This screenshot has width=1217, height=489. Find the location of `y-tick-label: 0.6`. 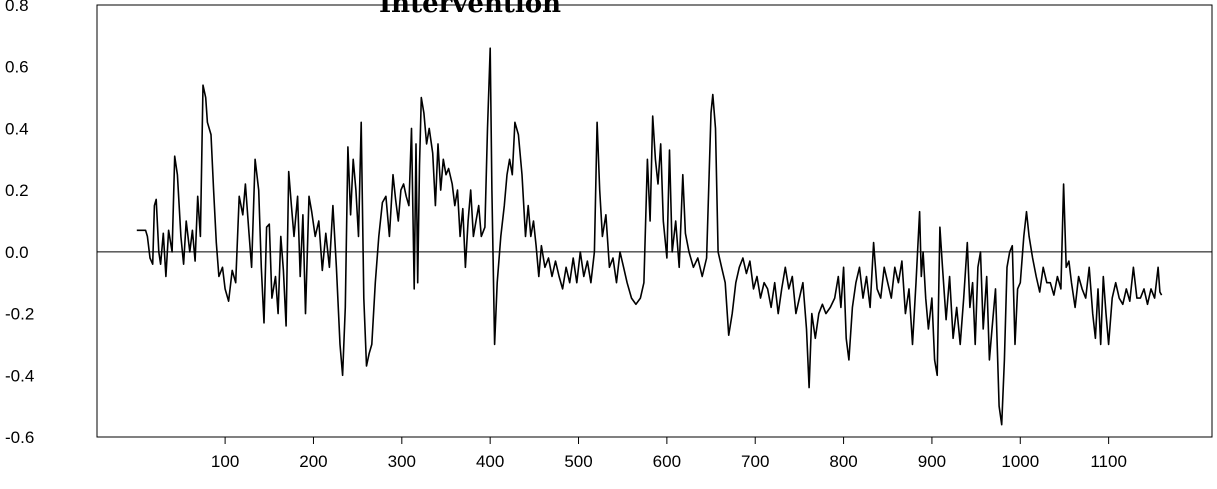

y-tick-label: 0.6 is located at coordinates (17, 67).